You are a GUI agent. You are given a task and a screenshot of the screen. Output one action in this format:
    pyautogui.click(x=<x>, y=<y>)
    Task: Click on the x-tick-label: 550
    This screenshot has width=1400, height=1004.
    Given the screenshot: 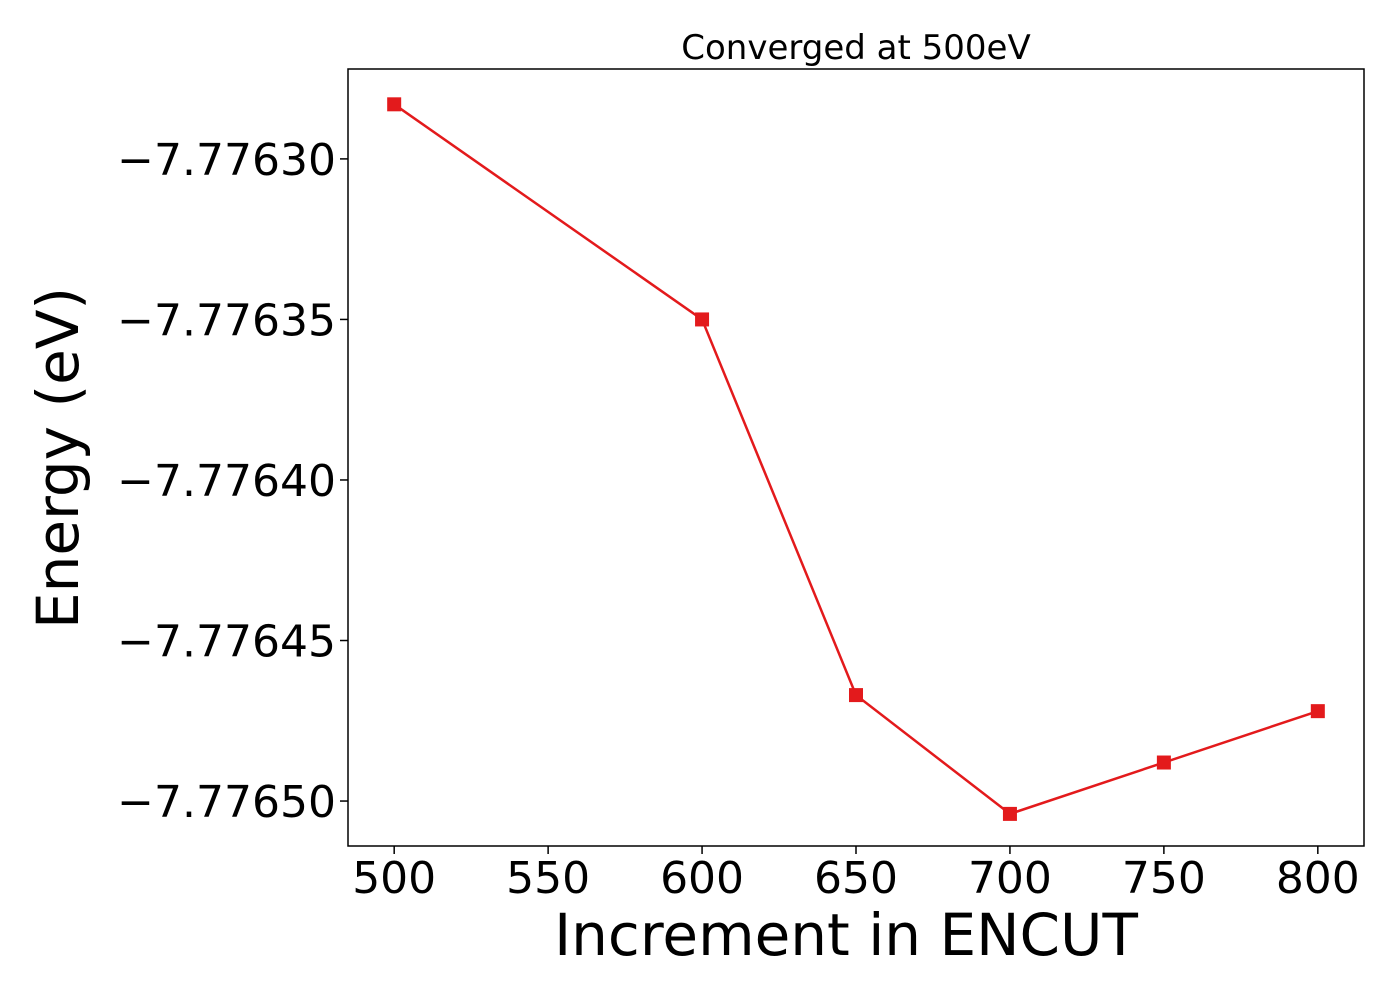 What is the action you would take?
    pyautogui.click(x=548, y=878)
    